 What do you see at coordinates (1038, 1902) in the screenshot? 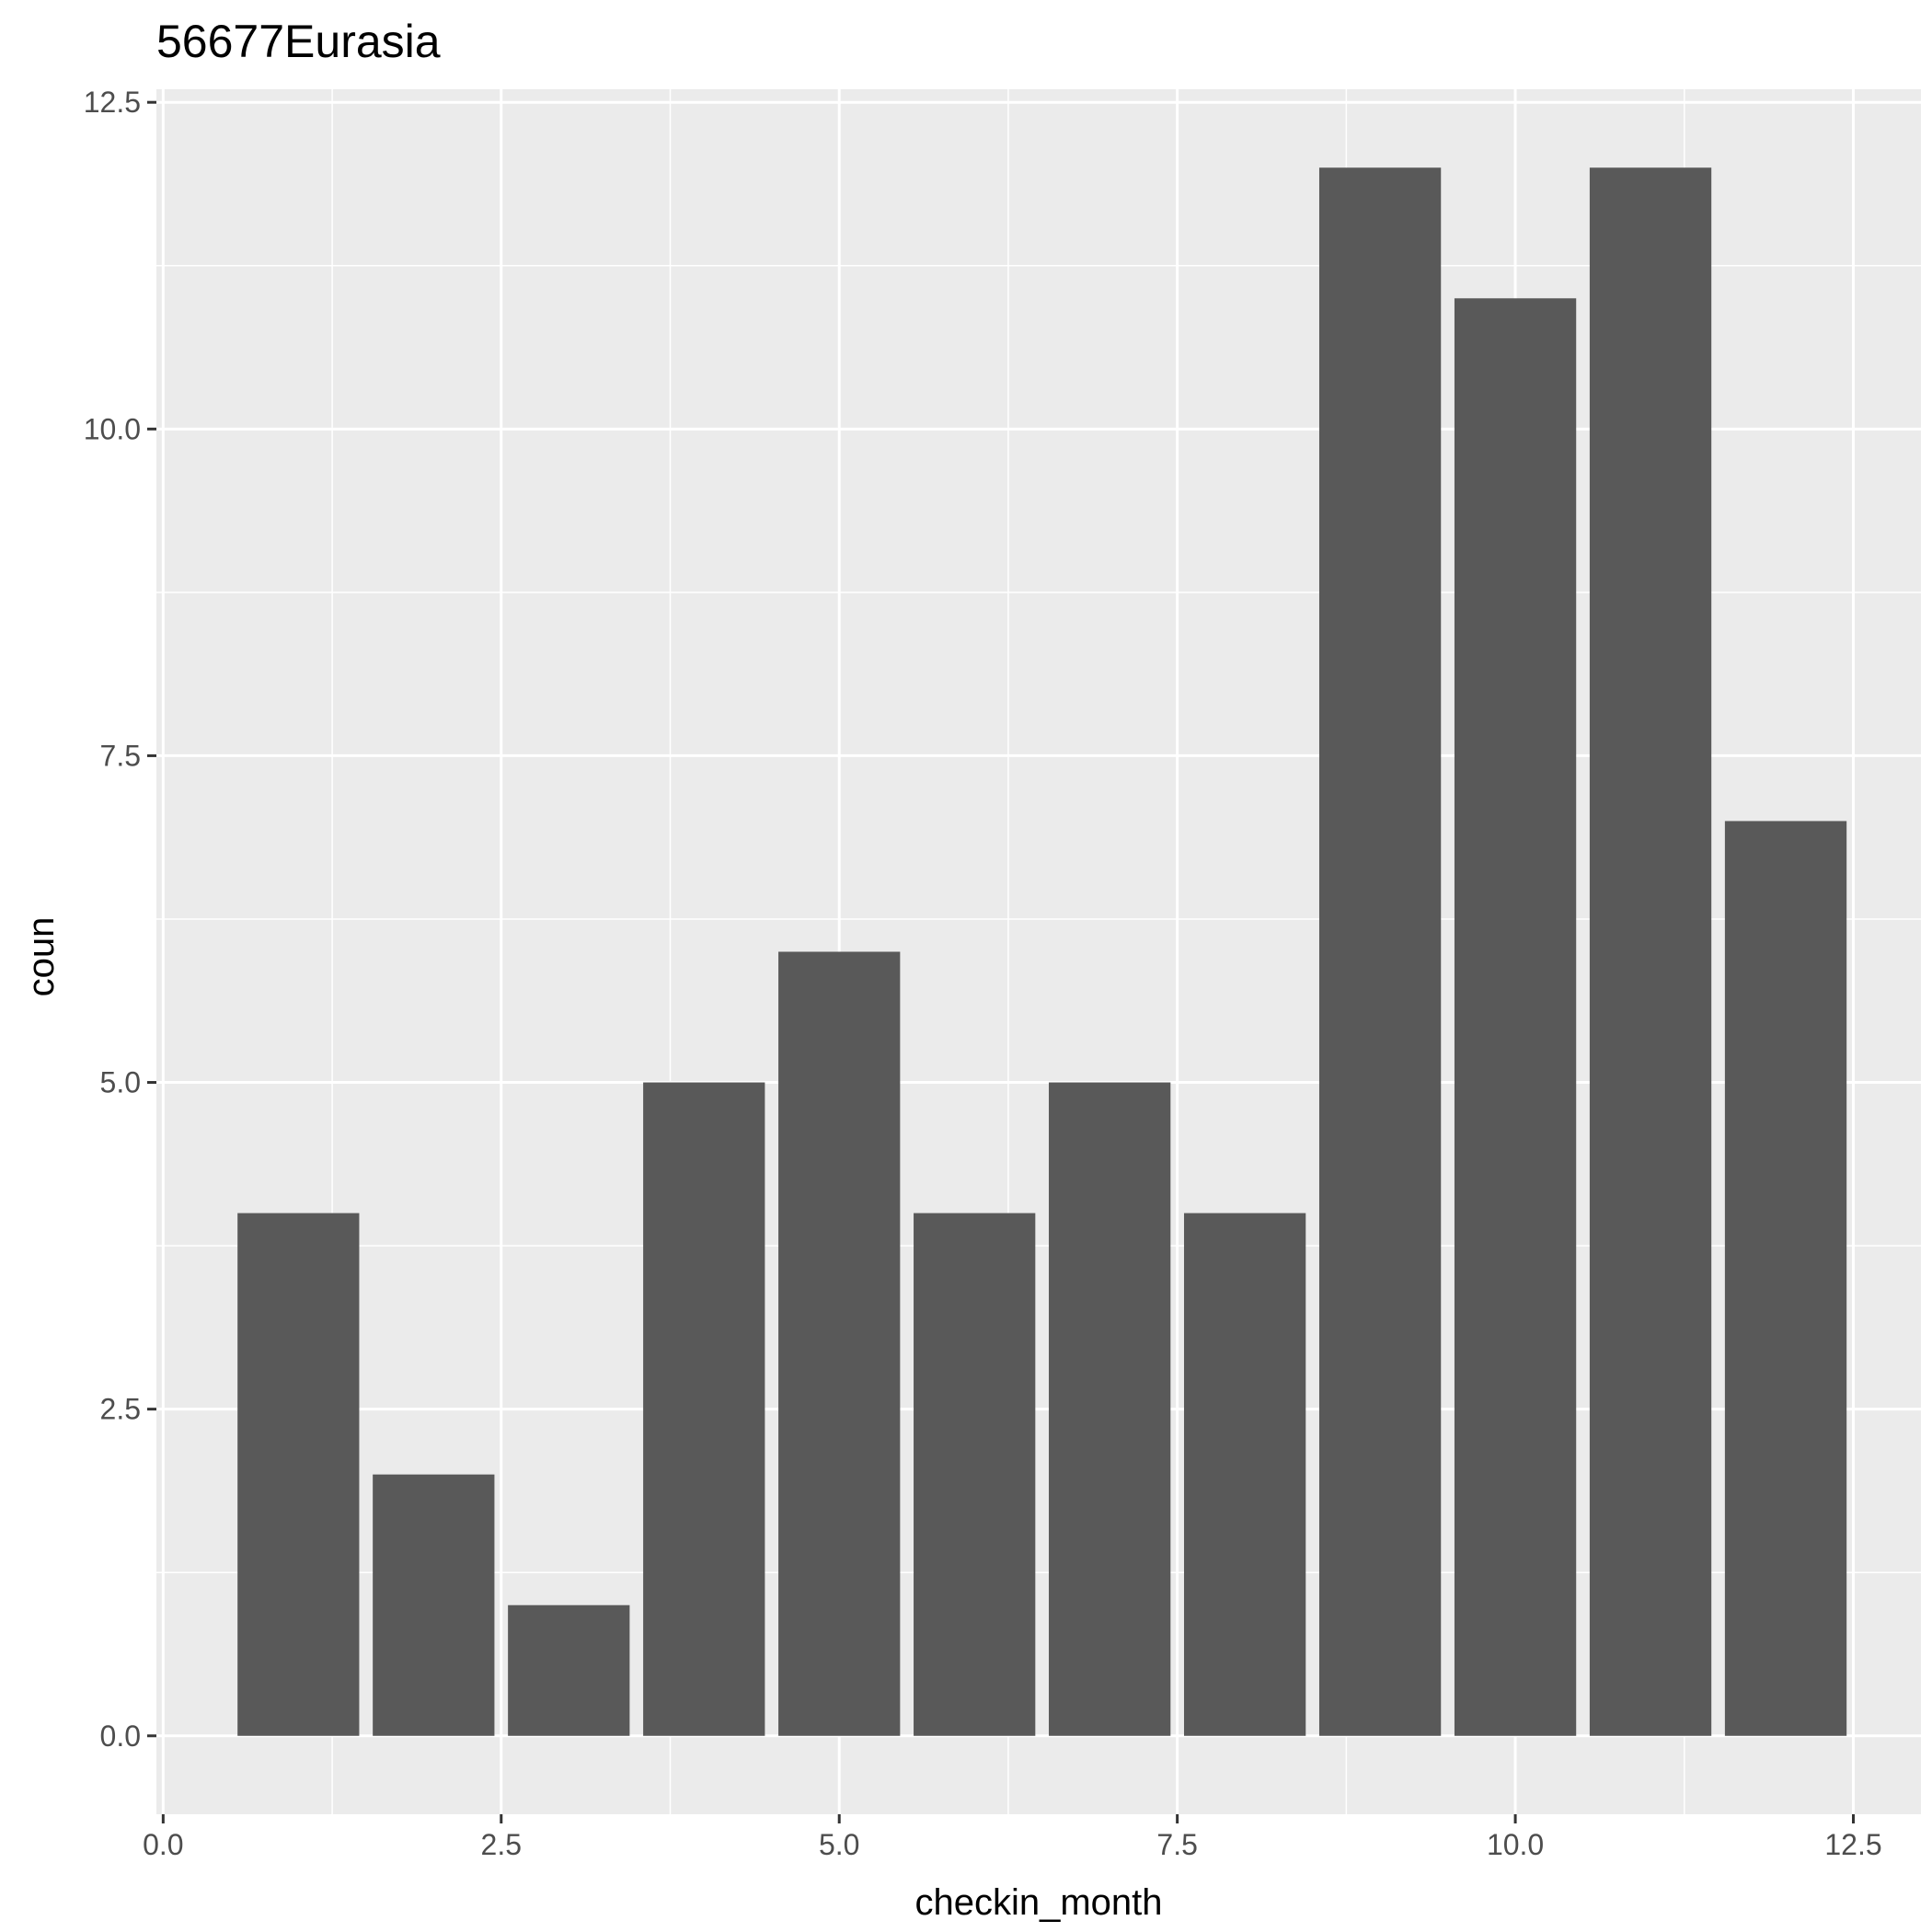
I see `x-axis-title: checkin_month` at bounding box center [1038, 1902].